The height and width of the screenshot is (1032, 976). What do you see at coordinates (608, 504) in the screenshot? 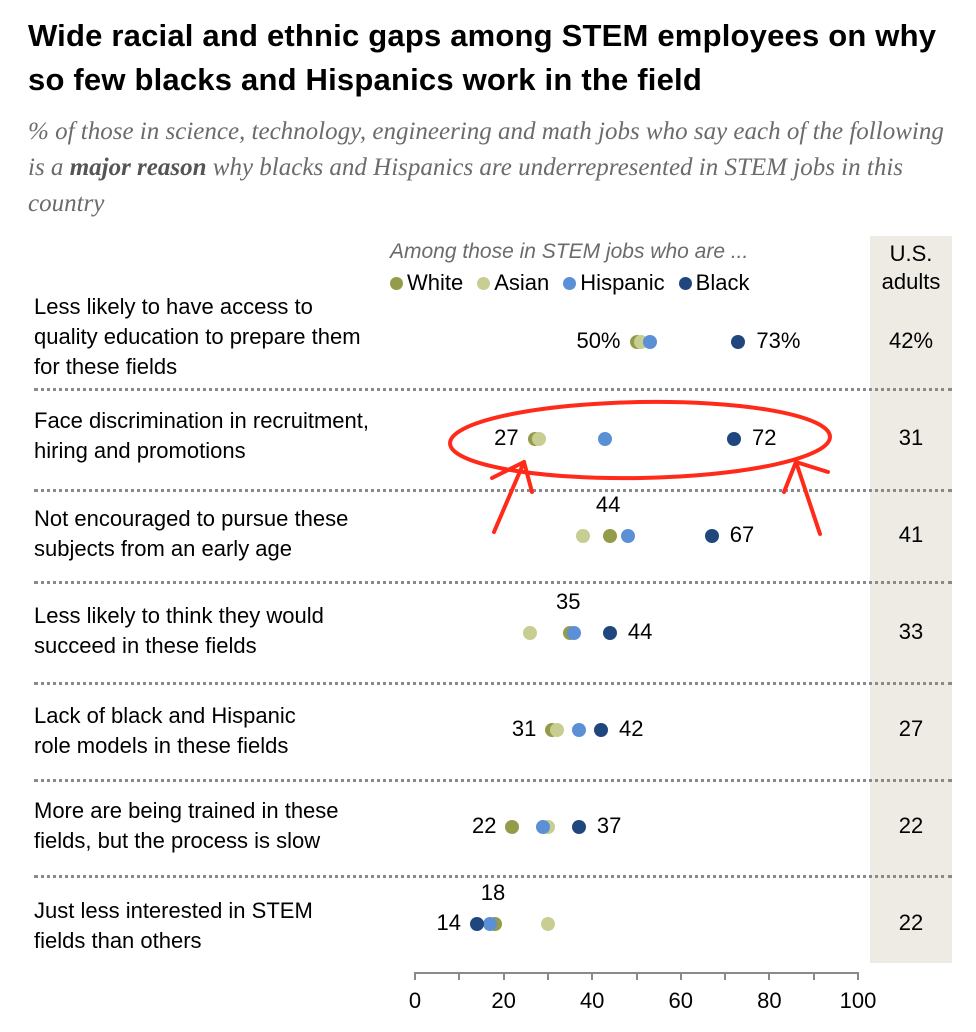
I see `data-label-top: 44` at bounding box center [608, 504].